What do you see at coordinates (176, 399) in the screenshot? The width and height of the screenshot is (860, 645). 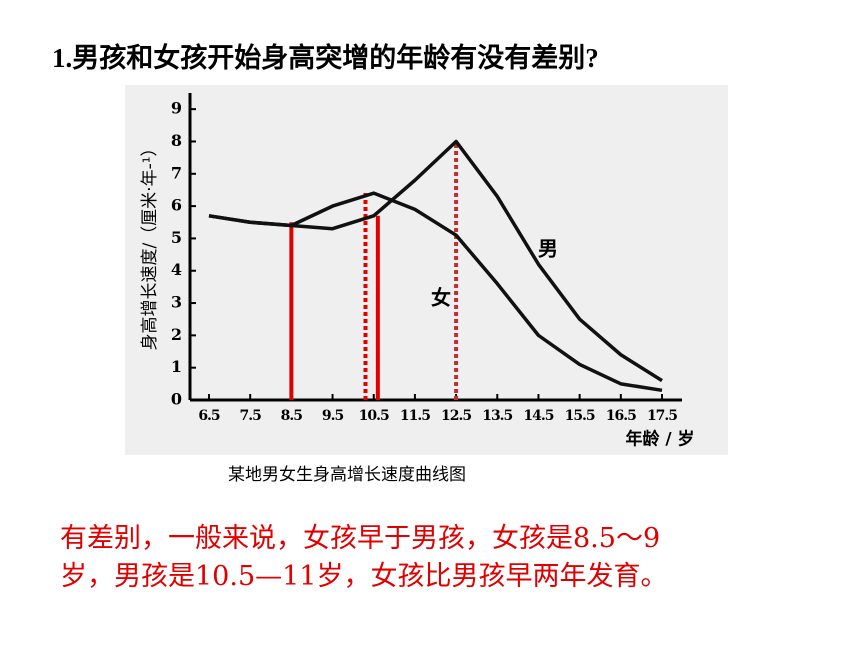 I see `y-tick-label: 0` at bounding box center [176, 399].